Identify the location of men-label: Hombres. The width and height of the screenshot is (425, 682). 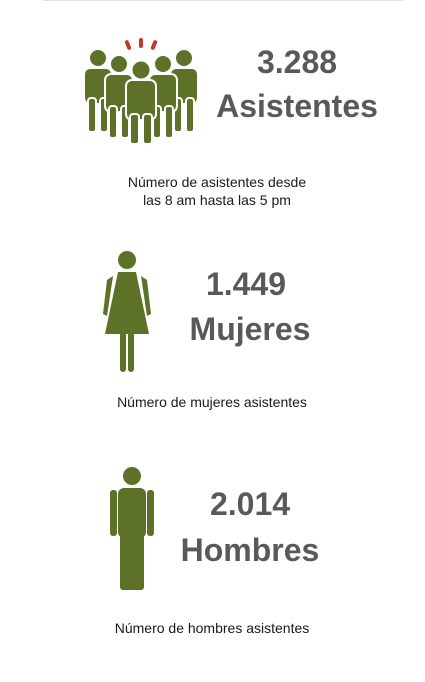
(250, 550).